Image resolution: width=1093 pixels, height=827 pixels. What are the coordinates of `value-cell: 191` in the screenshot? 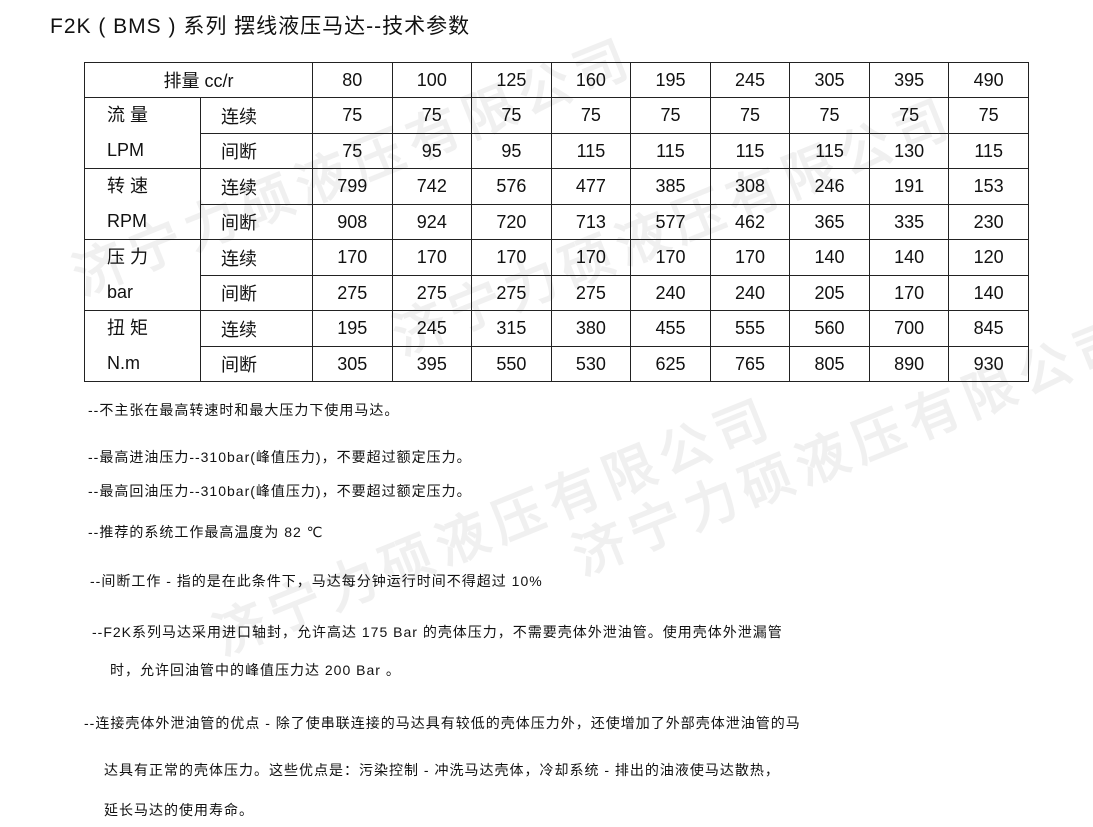 It's located at (909, 186).